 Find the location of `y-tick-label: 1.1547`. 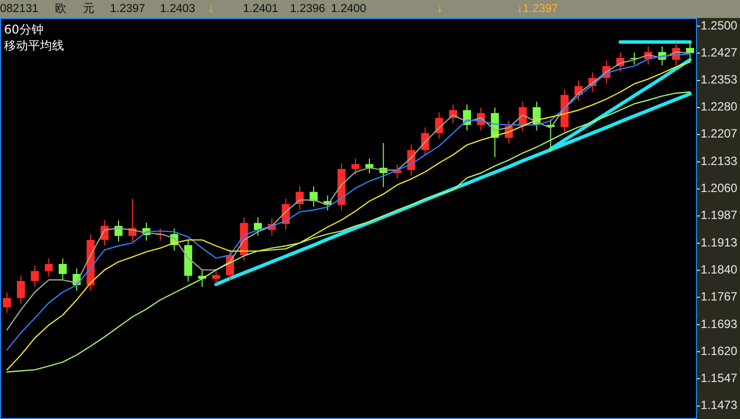

y-tick-label: 1.1547 is located at coordinates (719, 377).